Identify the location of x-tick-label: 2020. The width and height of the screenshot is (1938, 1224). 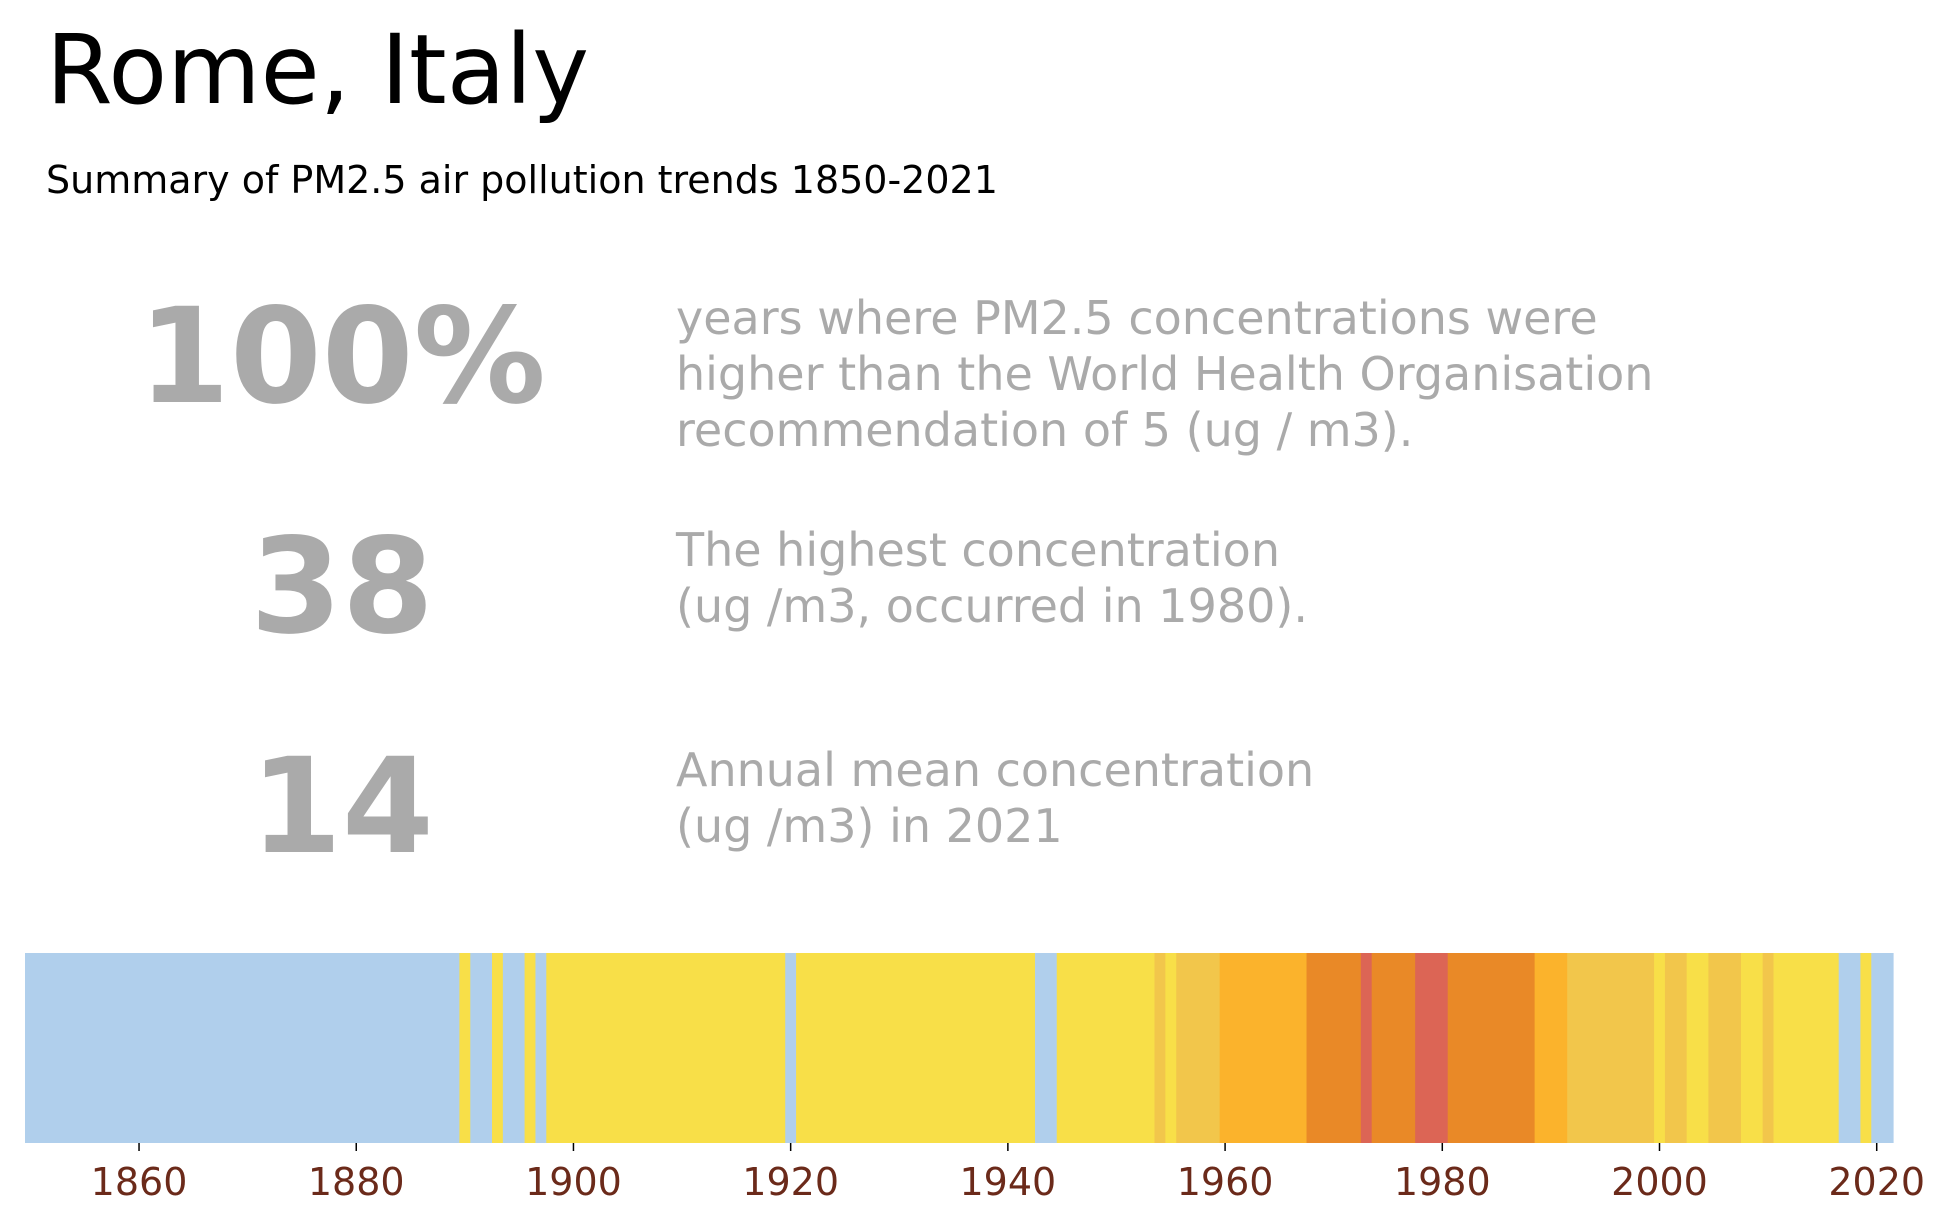
(1876, 1182).